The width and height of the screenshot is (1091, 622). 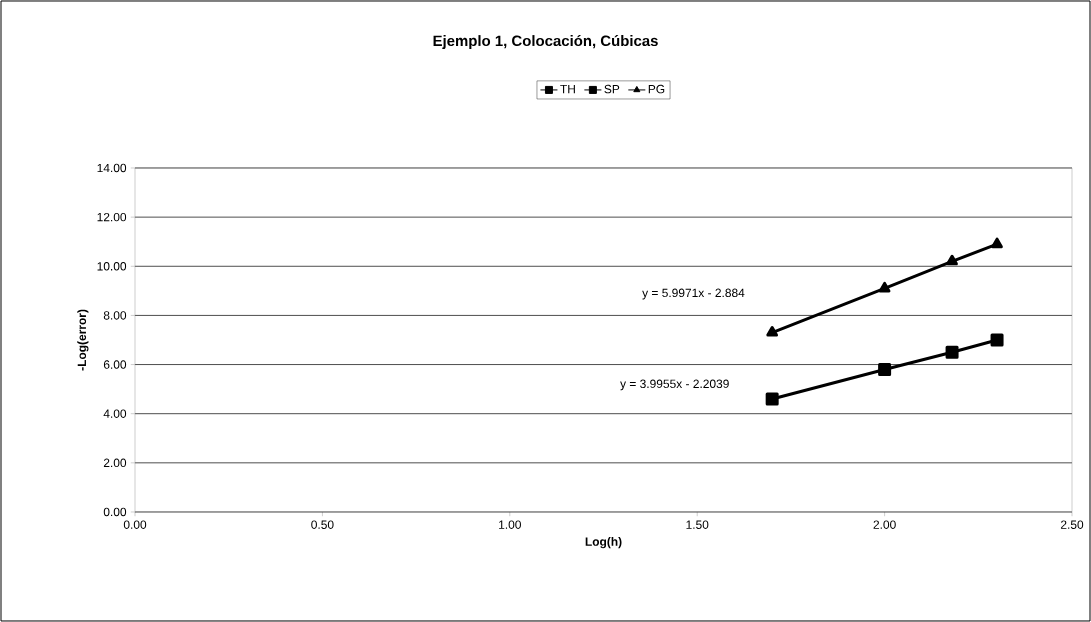 I want to click on x-tick-label: 2.50, so click(x=1072, y=524).